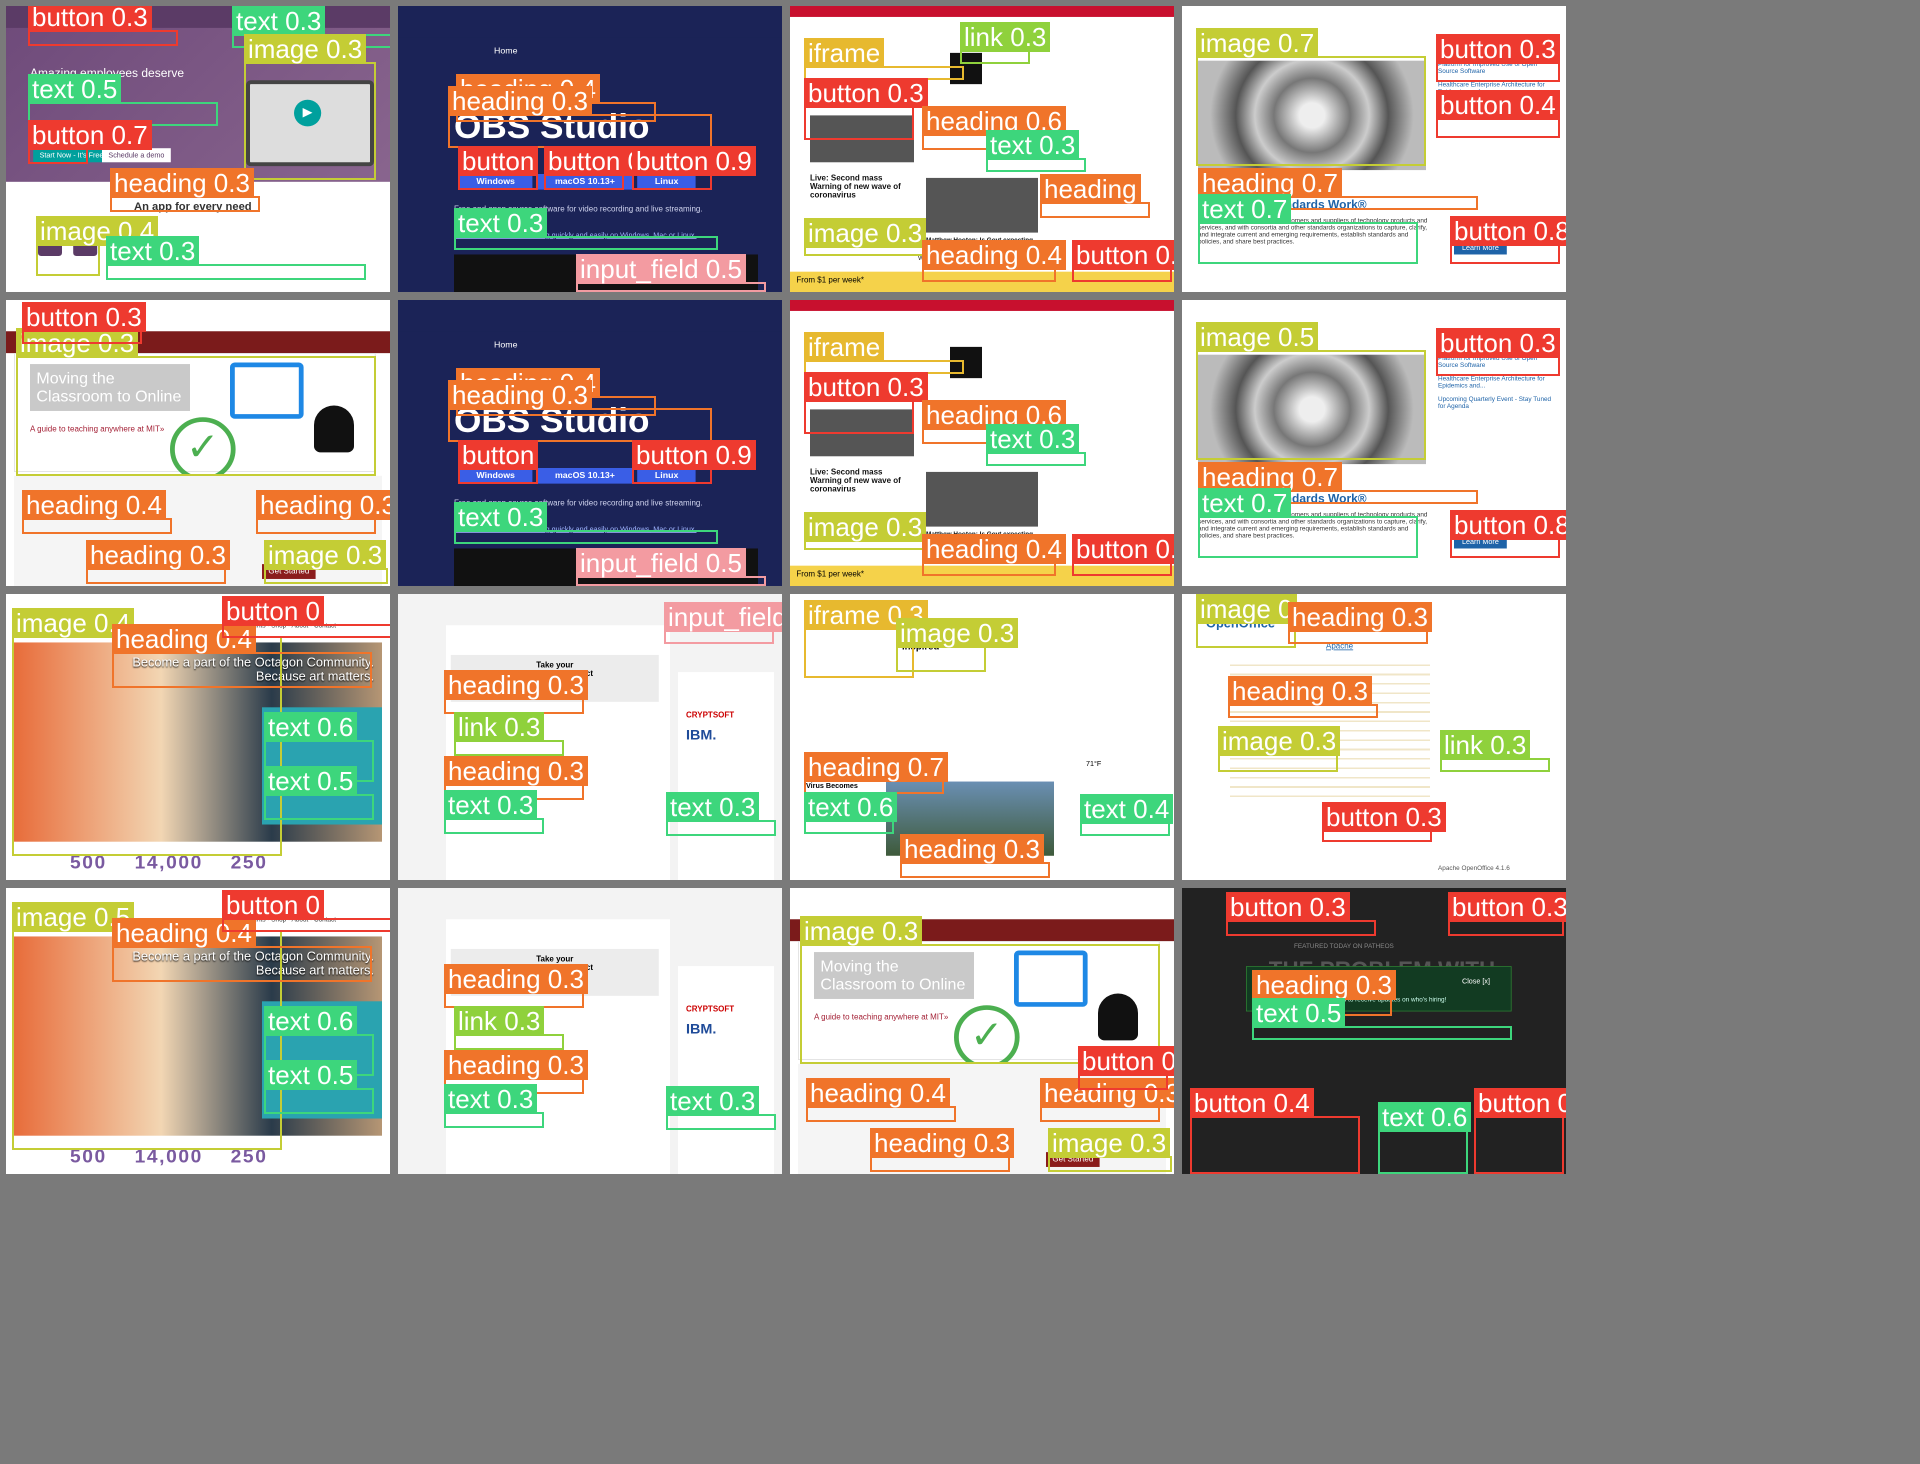  Describe the element at coordinates (203, 449) in the screenshot. I see `checkmark-icon: ✓` at that location.